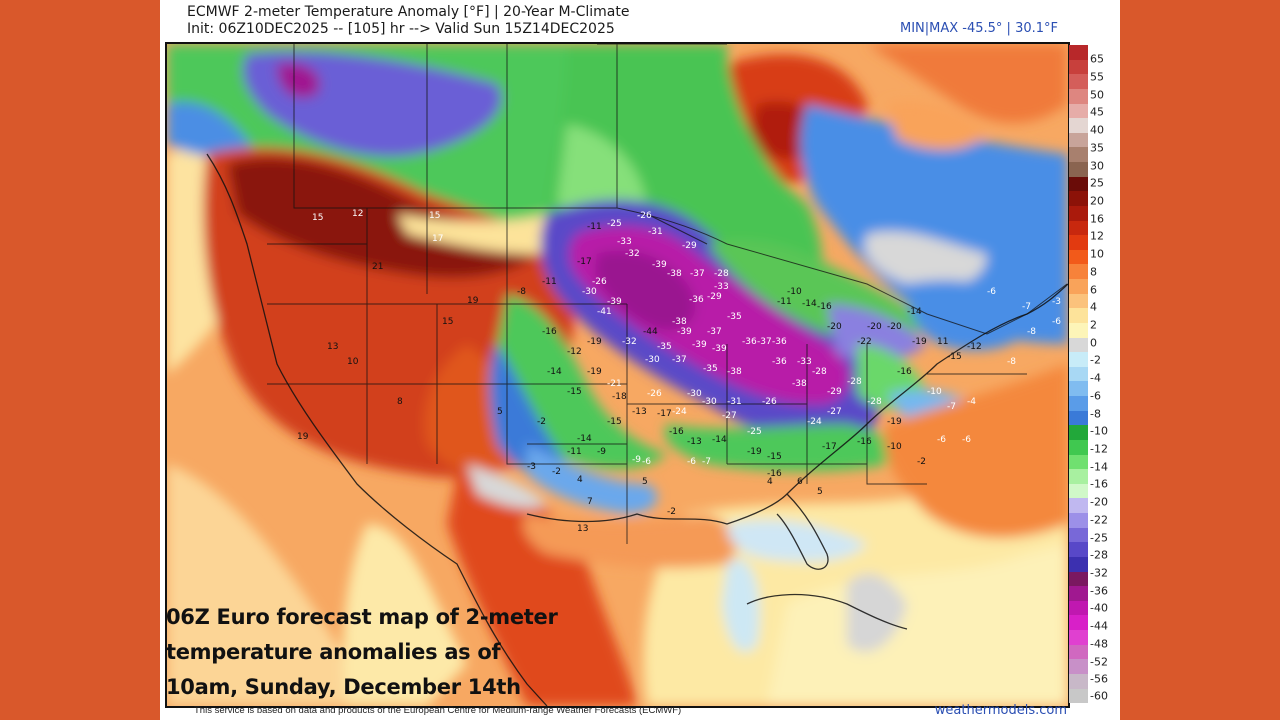  Describe the element at coordinates (353, 362) in the screenshot. I see `svg-text: 10` at that location.